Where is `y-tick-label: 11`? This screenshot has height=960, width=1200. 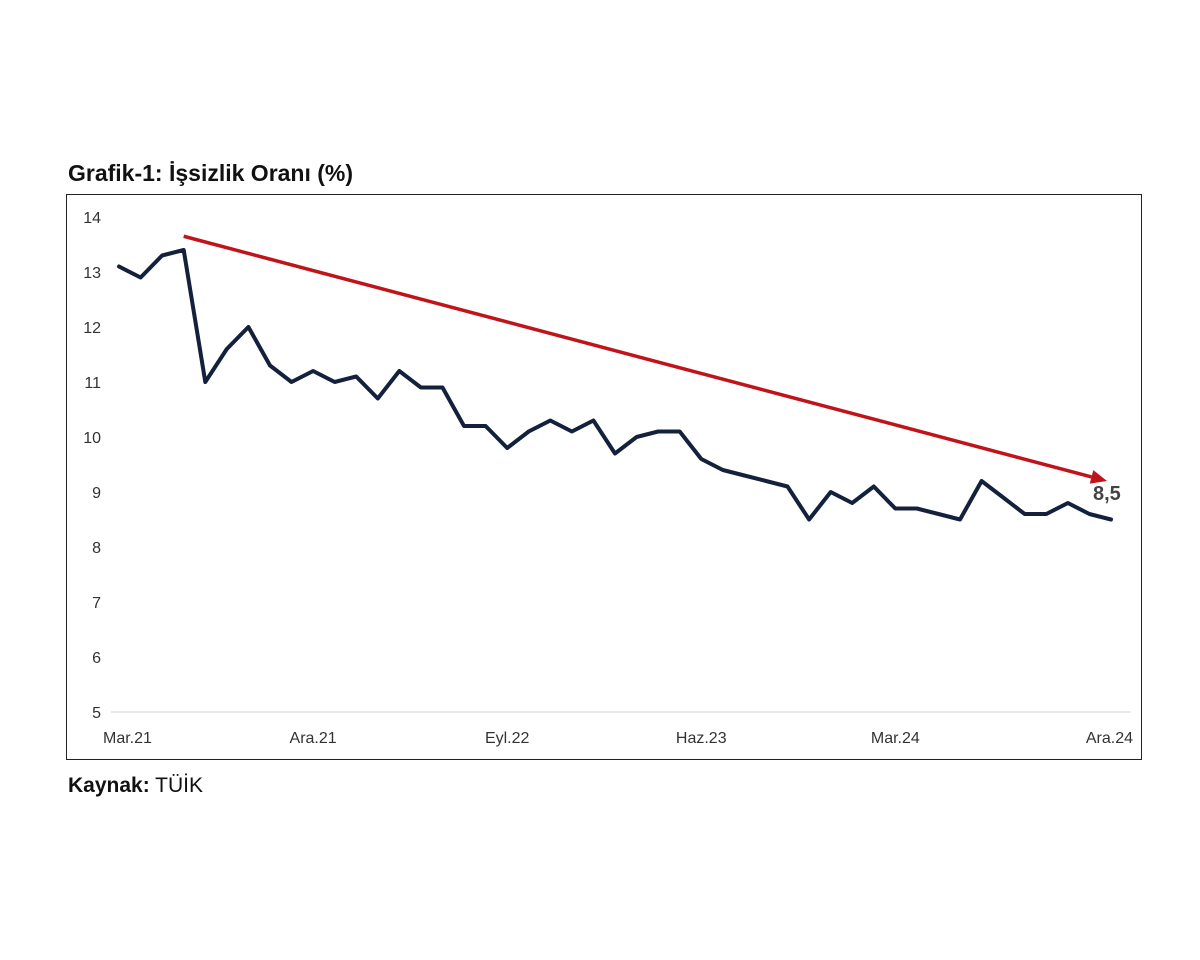
y-tick-label: 11 is located at coordinates (92, 383).